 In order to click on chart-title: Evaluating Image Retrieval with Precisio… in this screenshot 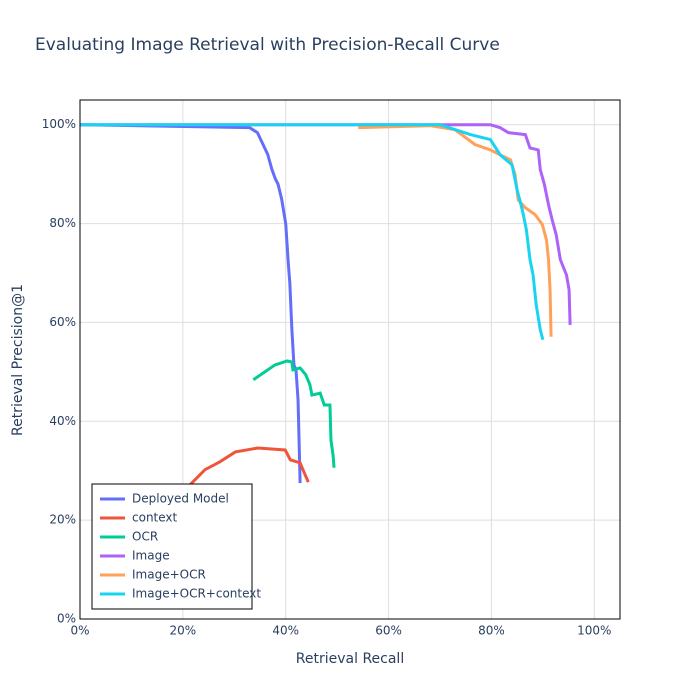, I will do `click(267, 45)`.